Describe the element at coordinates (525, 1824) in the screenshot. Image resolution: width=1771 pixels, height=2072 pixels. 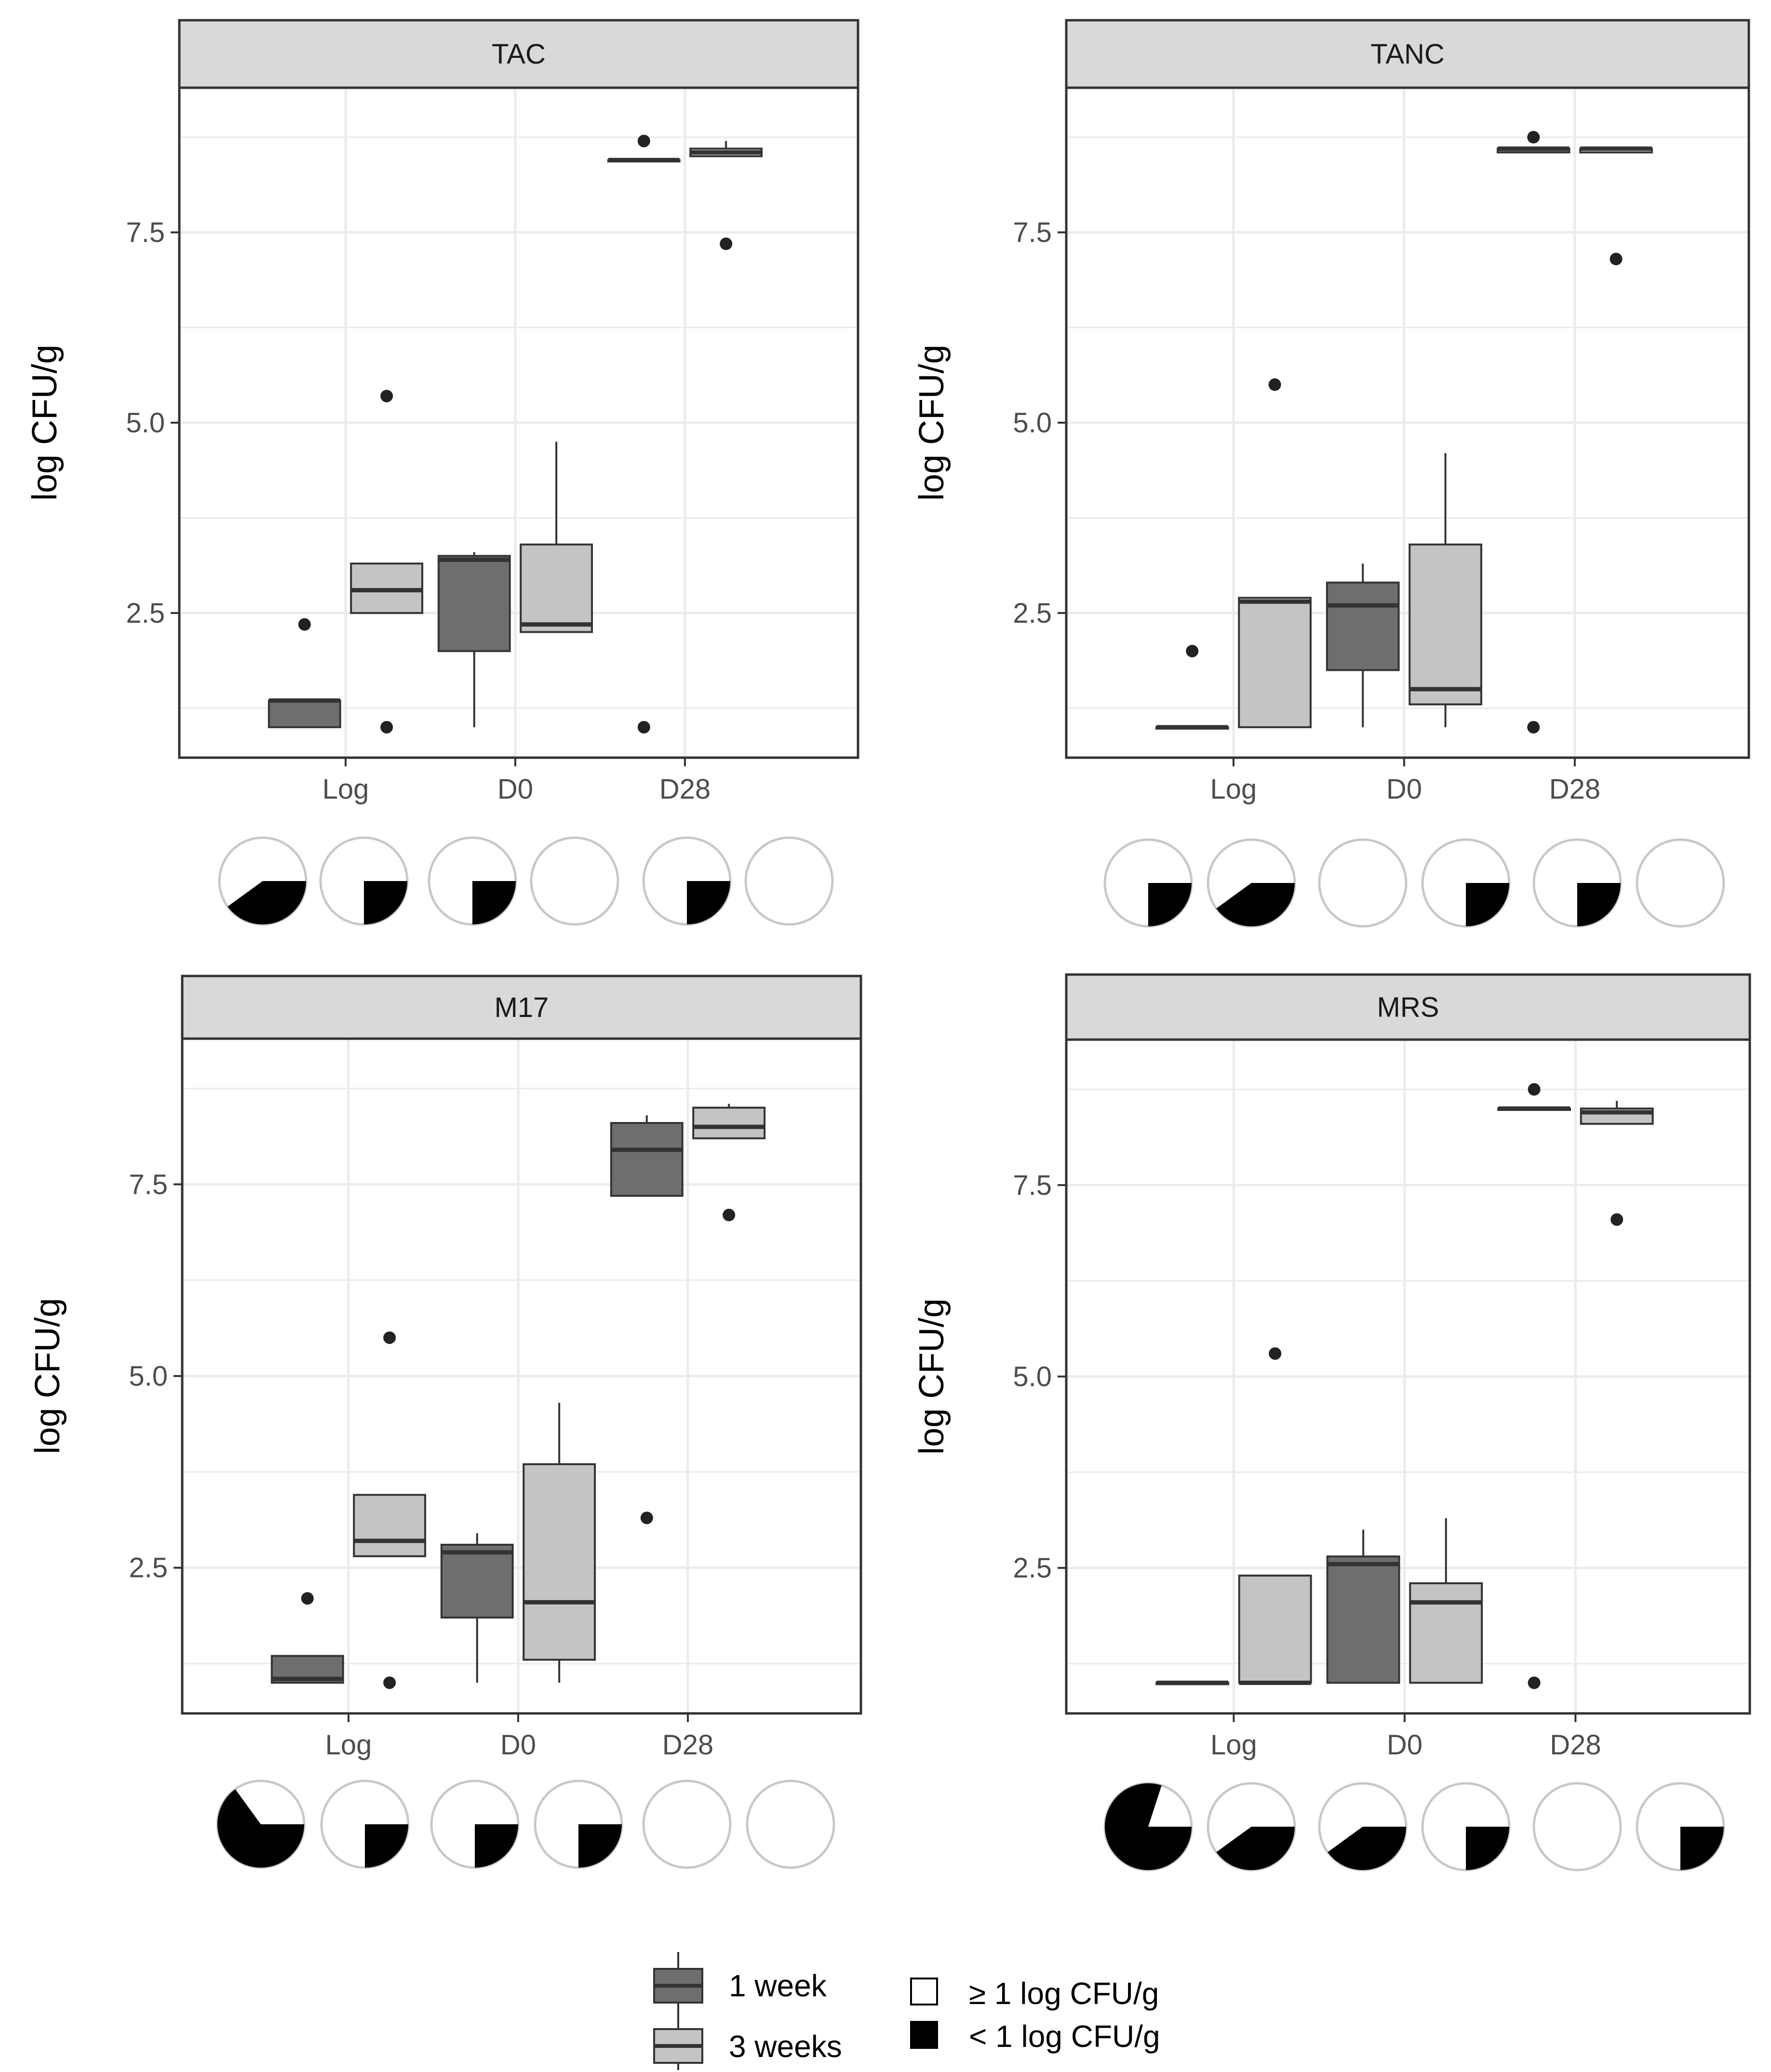
I see `pie-row` at that location.